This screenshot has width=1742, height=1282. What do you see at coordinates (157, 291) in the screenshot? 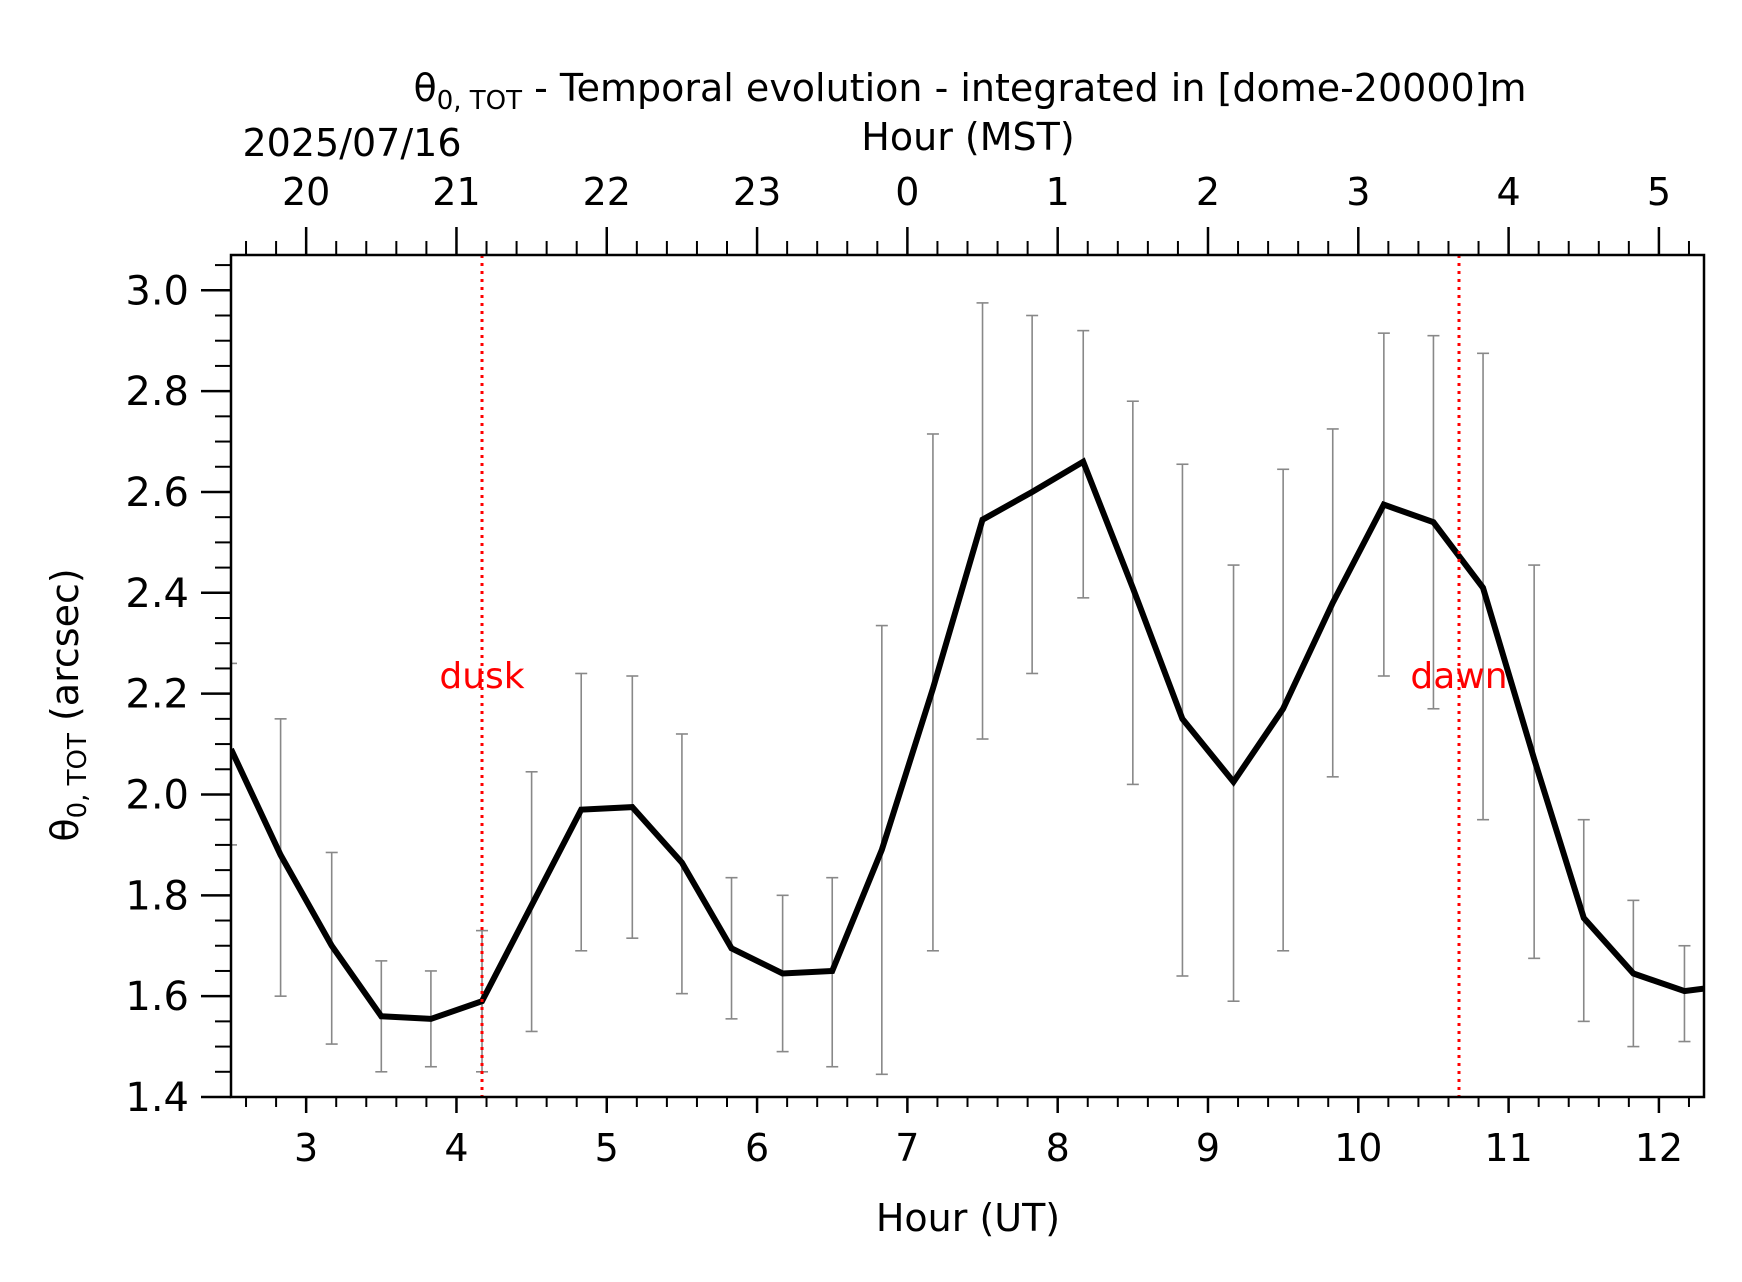
I see `y-tick-label: 3.0` at bounding box center [157, 291].